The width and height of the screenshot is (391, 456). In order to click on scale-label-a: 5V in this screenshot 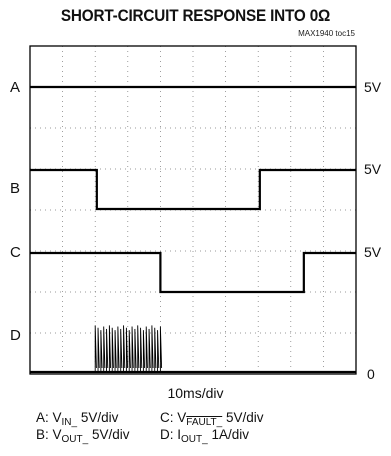, I will do `click(373, 87)`.